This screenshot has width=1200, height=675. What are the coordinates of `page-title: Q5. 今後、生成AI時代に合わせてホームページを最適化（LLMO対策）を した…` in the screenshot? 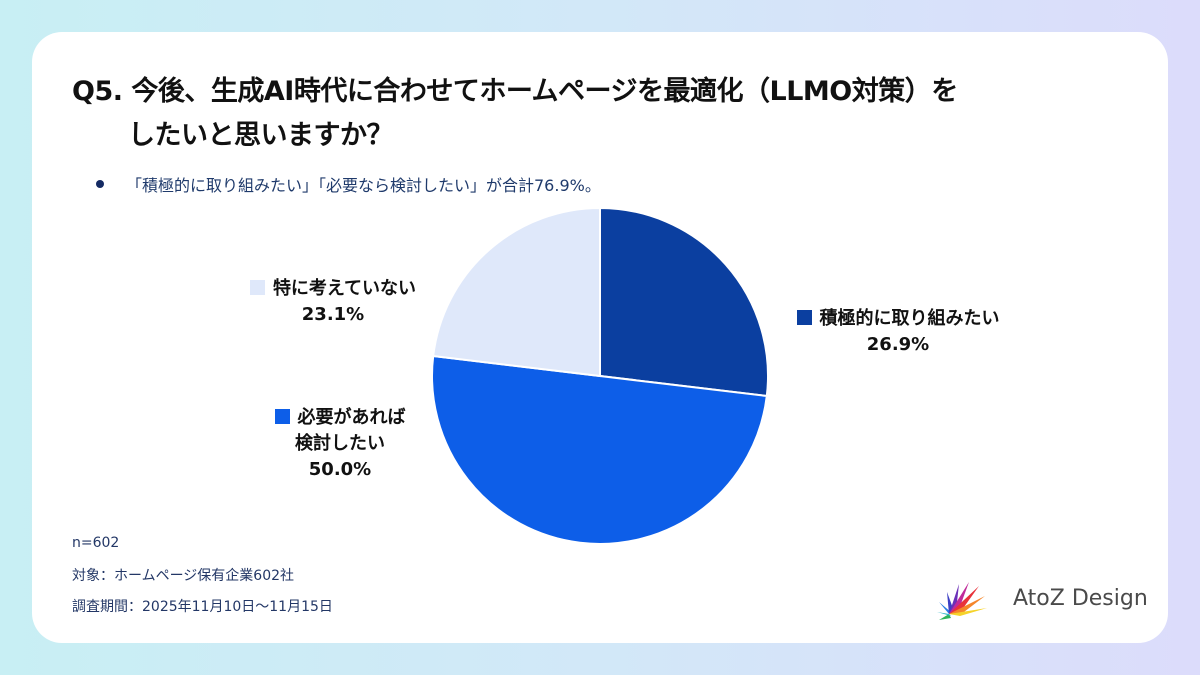 It's located at (572, 114).